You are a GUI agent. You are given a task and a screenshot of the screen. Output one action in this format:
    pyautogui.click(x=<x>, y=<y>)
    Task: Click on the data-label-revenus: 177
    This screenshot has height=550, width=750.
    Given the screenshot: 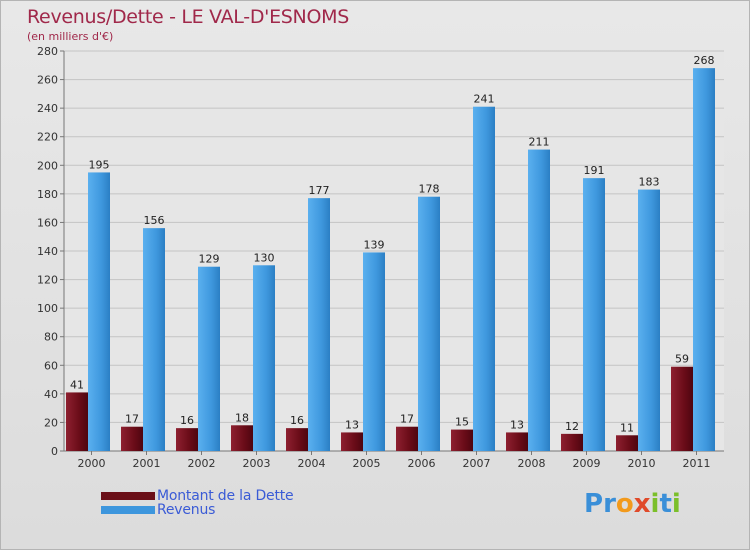 What is the action you would take?
    pyautogui.click(x=319, y=190)
    